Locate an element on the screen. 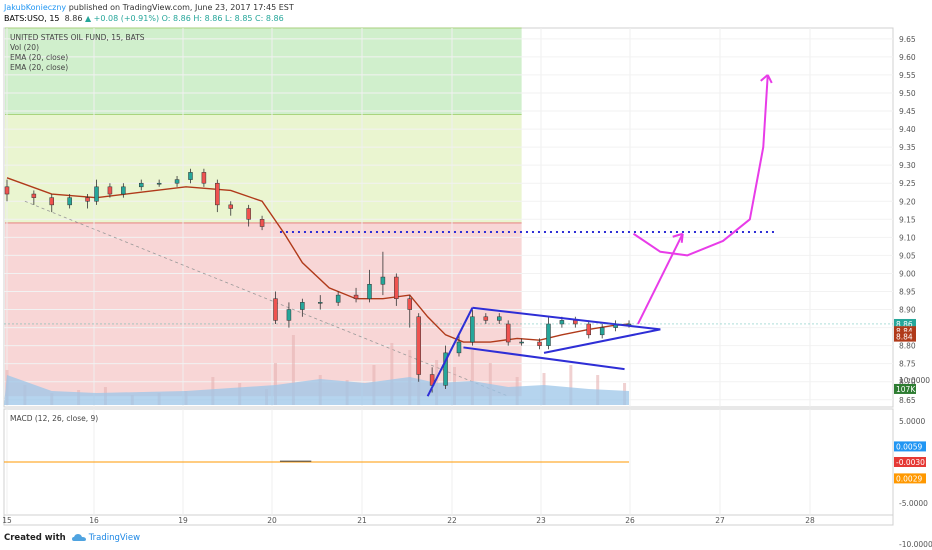  price-tick-label: 9.15 is located at coordinates (907, 219).